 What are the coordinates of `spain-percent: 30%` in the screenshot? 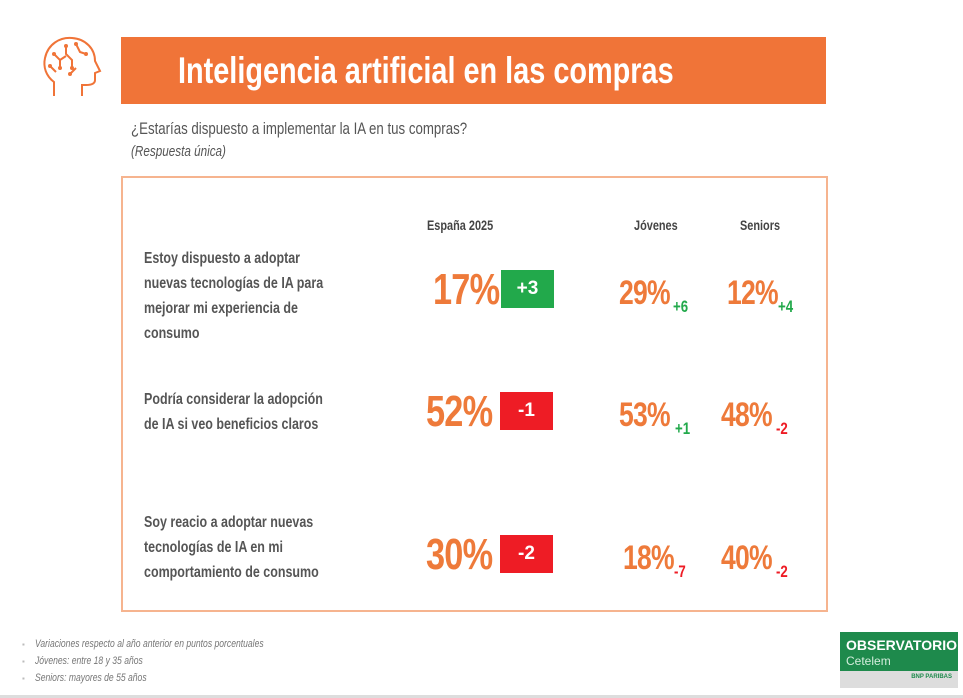 It's located at (459, 554).